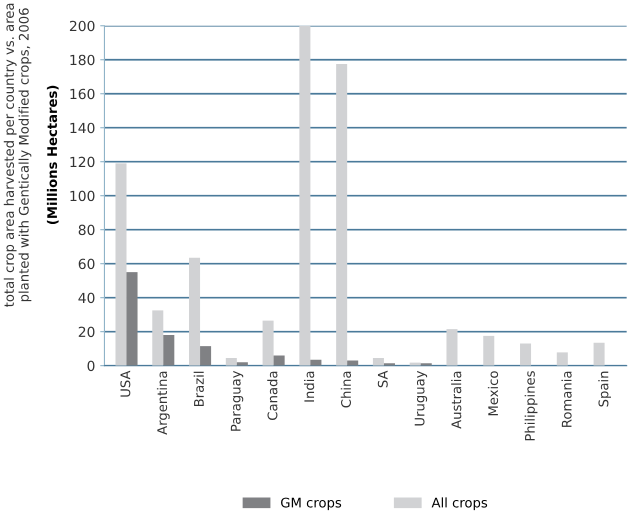 The width and height of the screenshot is (633, 515). I want to click on y-tick-label: 0, so click(90, 366).